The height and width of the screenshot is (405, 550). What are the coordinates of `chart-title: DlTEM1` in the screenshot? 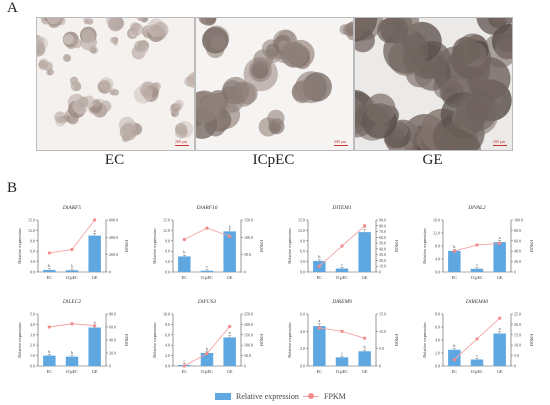 It's located at (341, 208).